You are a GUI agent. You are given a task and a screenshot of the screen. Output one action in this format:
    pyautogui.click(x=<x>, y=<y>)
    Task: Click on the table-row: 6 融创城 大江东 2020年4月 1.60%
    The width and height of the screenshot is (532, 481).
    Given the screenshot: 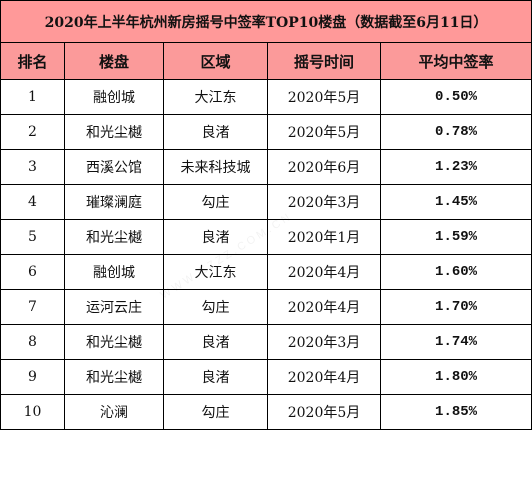 What is the action you would take?
    pyautogui.click(x=266, y=272)
    